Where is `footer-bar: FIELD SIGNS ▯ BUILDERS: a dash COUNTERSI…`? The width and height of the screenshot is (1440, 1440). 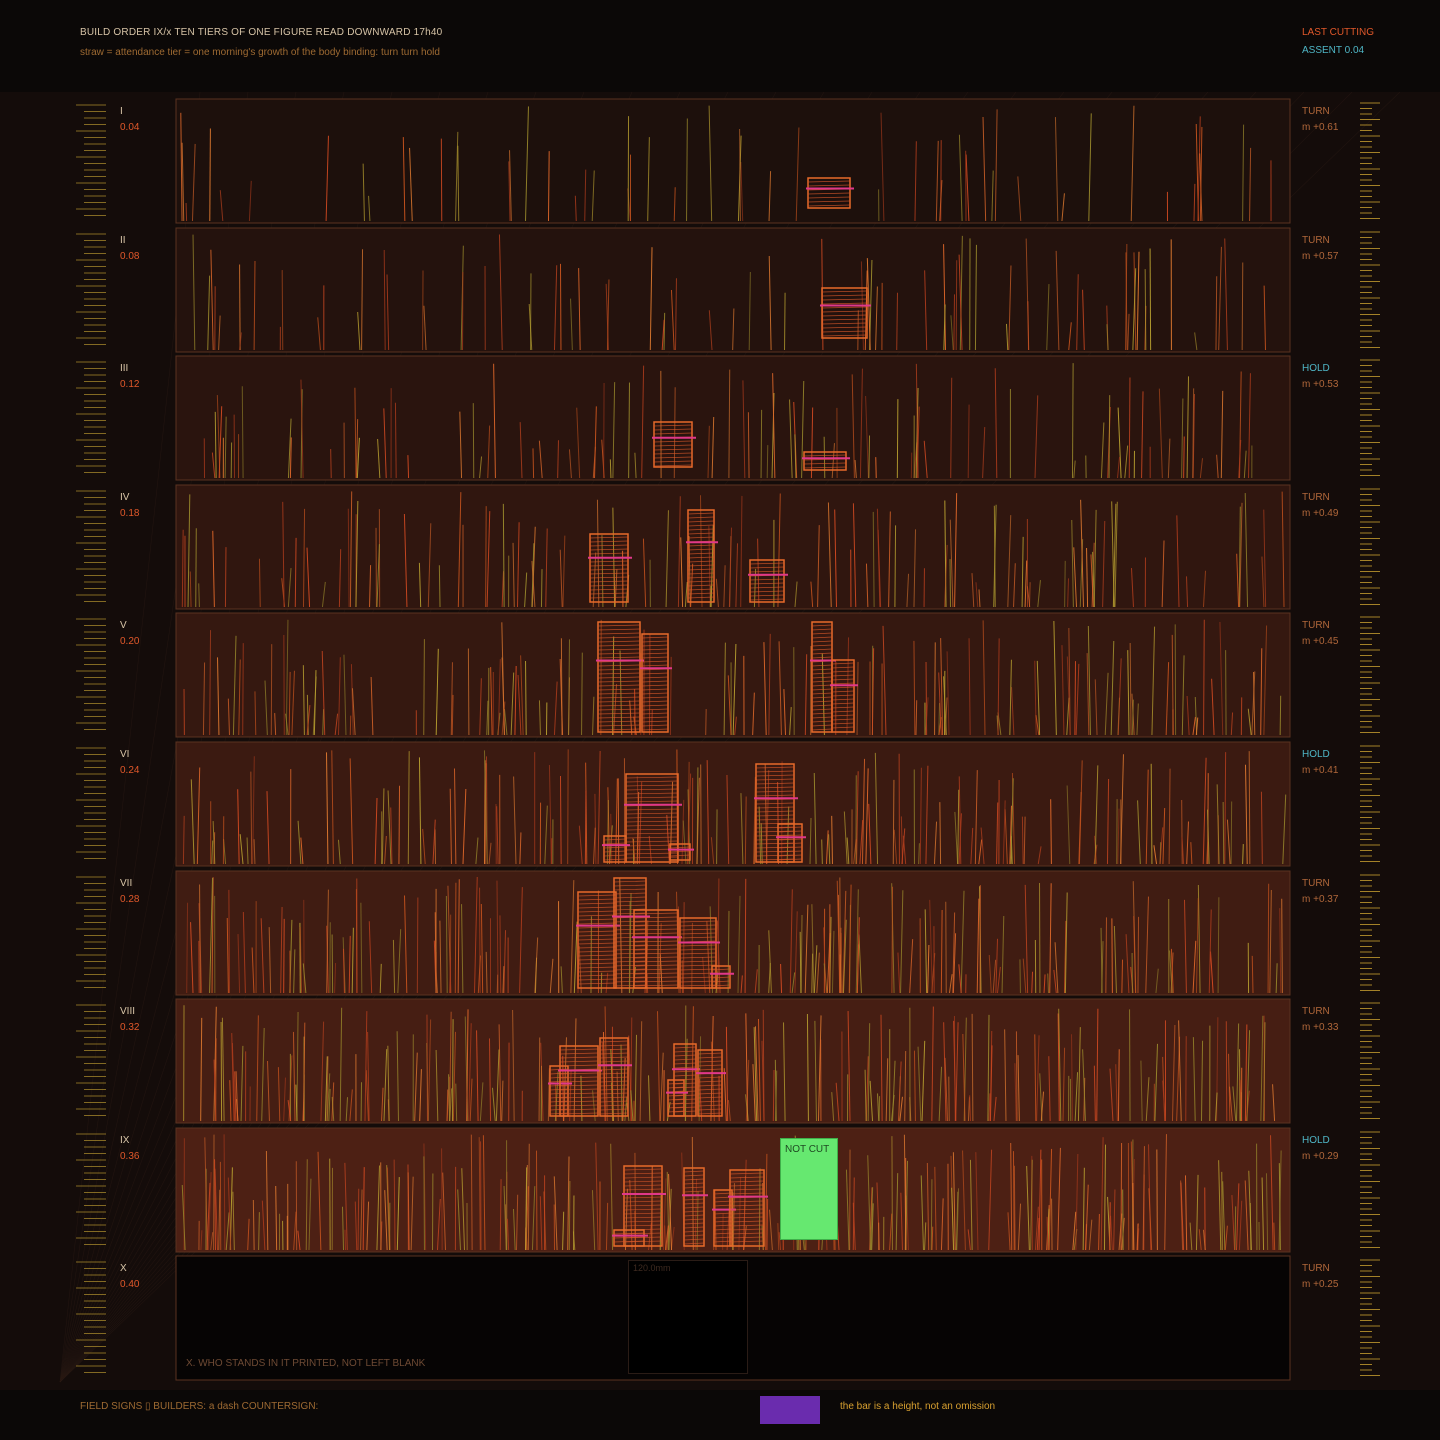 footer-bar: FIELD SIGNS ▯ BUILDERS: a dash COUNTERSI… is located at coordinates (720, 1415).